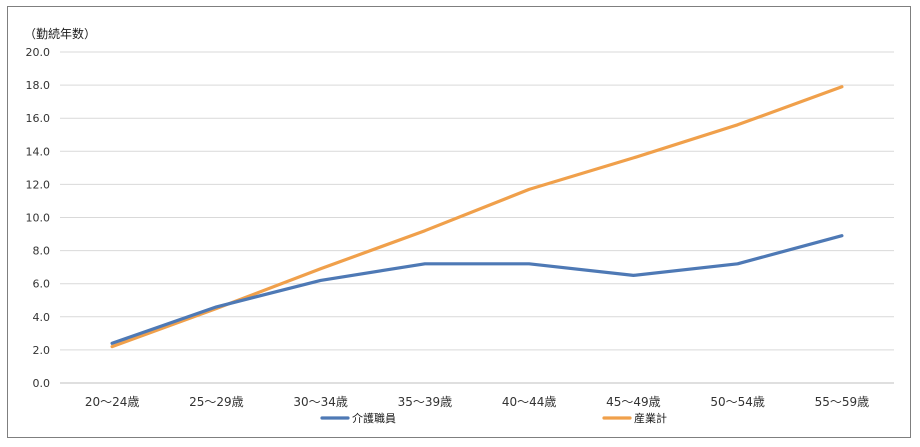  Describe the element at coordinates (529, 402) in the screenshot. I see `x-tick-label: 40～44歳` at that location.